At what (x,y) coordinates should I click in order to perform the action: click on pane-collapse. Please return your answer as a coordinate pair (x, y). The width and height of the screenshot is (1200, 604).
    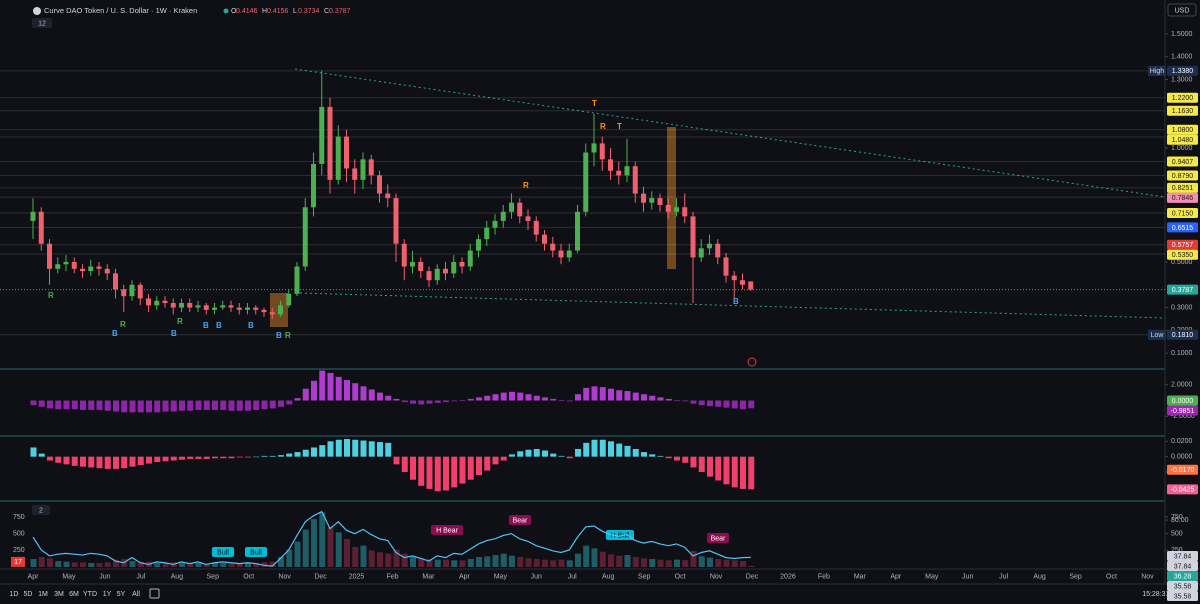
    Looking at the image, I should click on (41, 510).